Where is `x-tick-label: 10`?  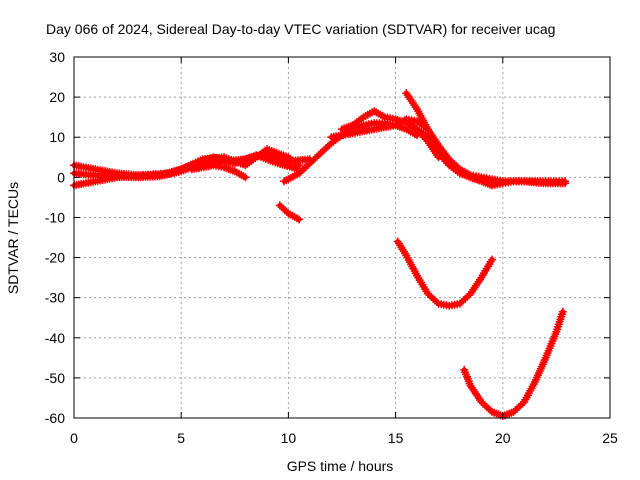 x-tick-label: 10 is located at coordinates (289, 438).